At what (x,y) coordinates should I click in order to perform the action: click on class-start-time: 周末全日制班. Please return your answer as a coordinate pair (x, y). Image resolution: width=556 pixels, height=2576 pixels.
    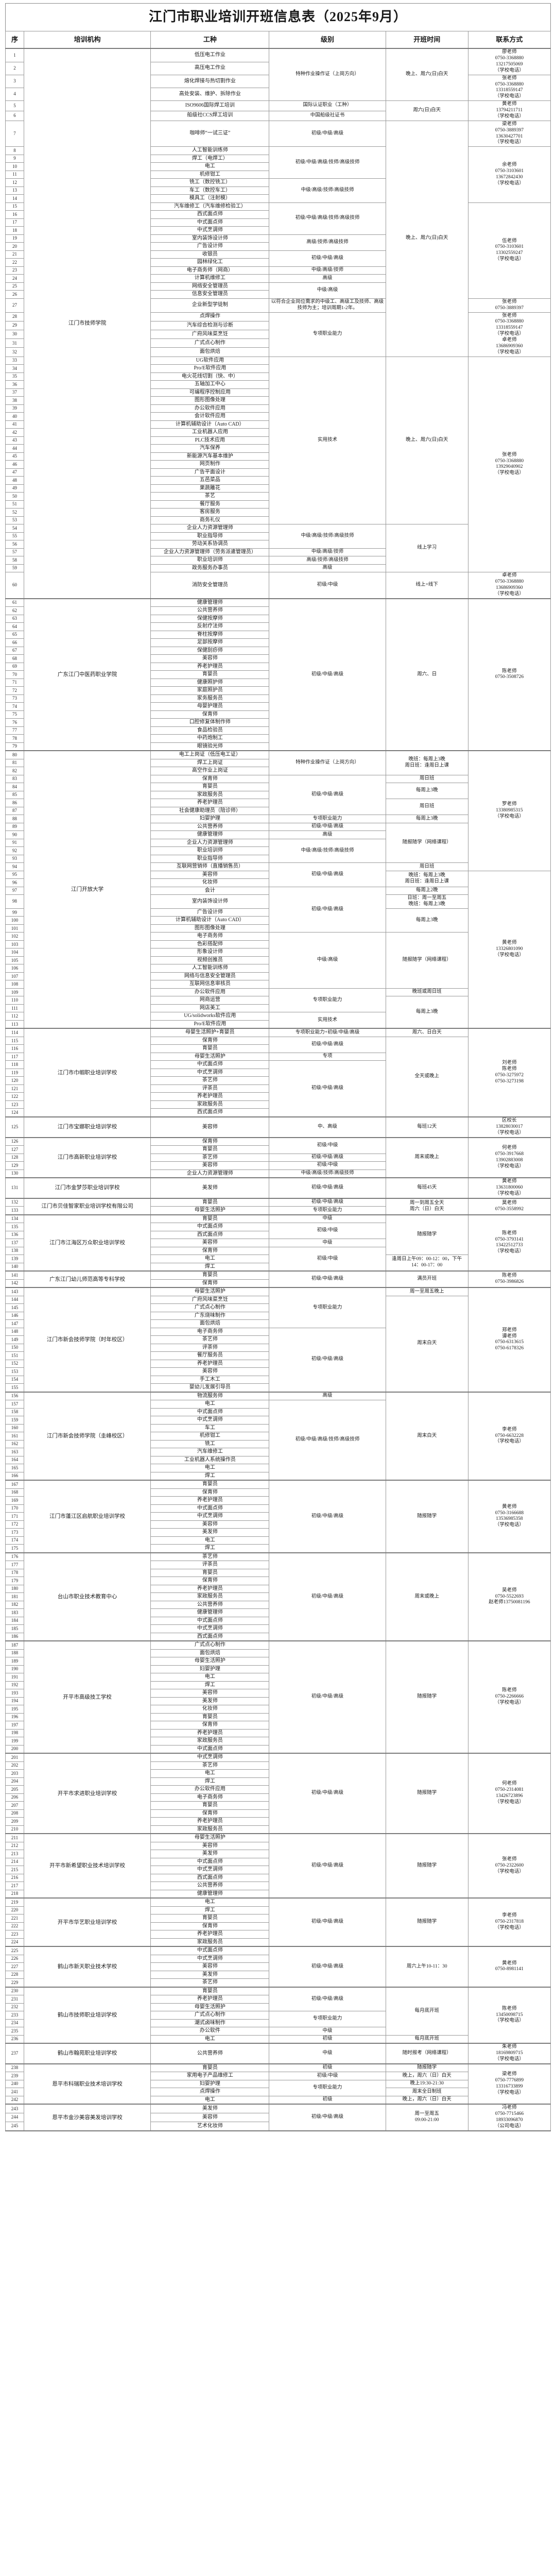
    Looking at the image, I should click on (426, 2092).